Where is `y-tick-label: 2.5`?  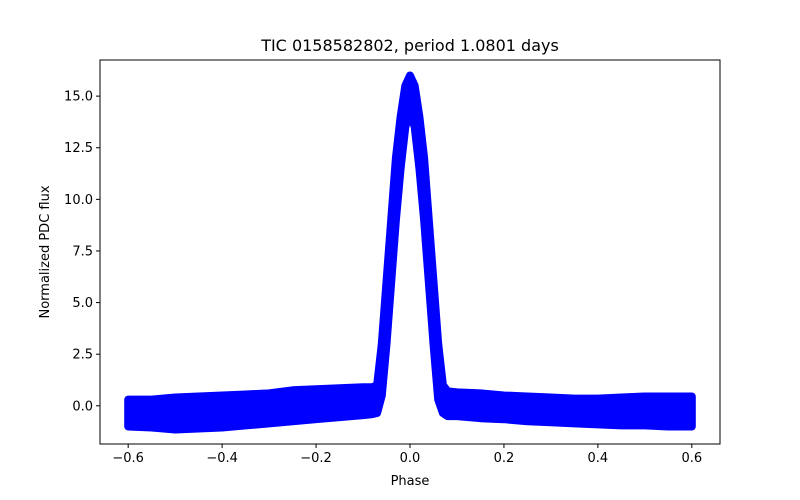 y-tick-label: 2.5 is located at coordinates (82, 355).